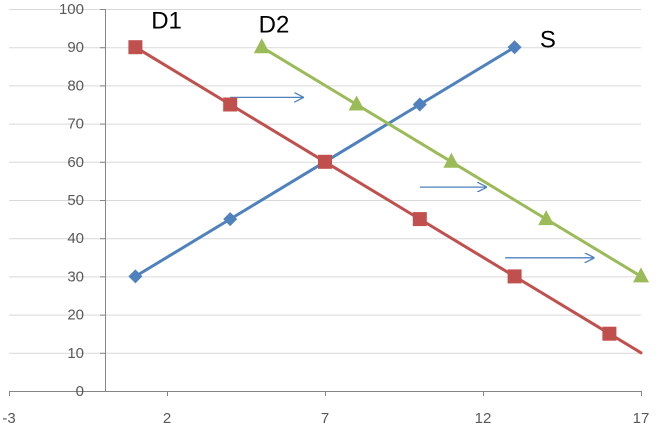 This screenshot has height=427, width=658. Describe the element at coordinates (75, 353) in the screenshot. I see `y-tick-label: 10` at that location.